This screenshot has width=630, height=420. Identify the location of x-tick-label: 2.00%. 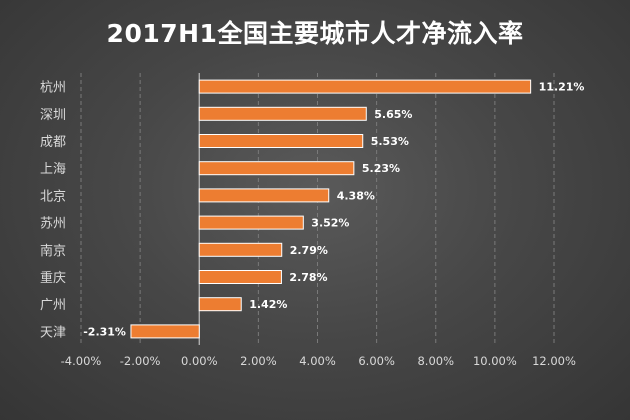
(258, 361).